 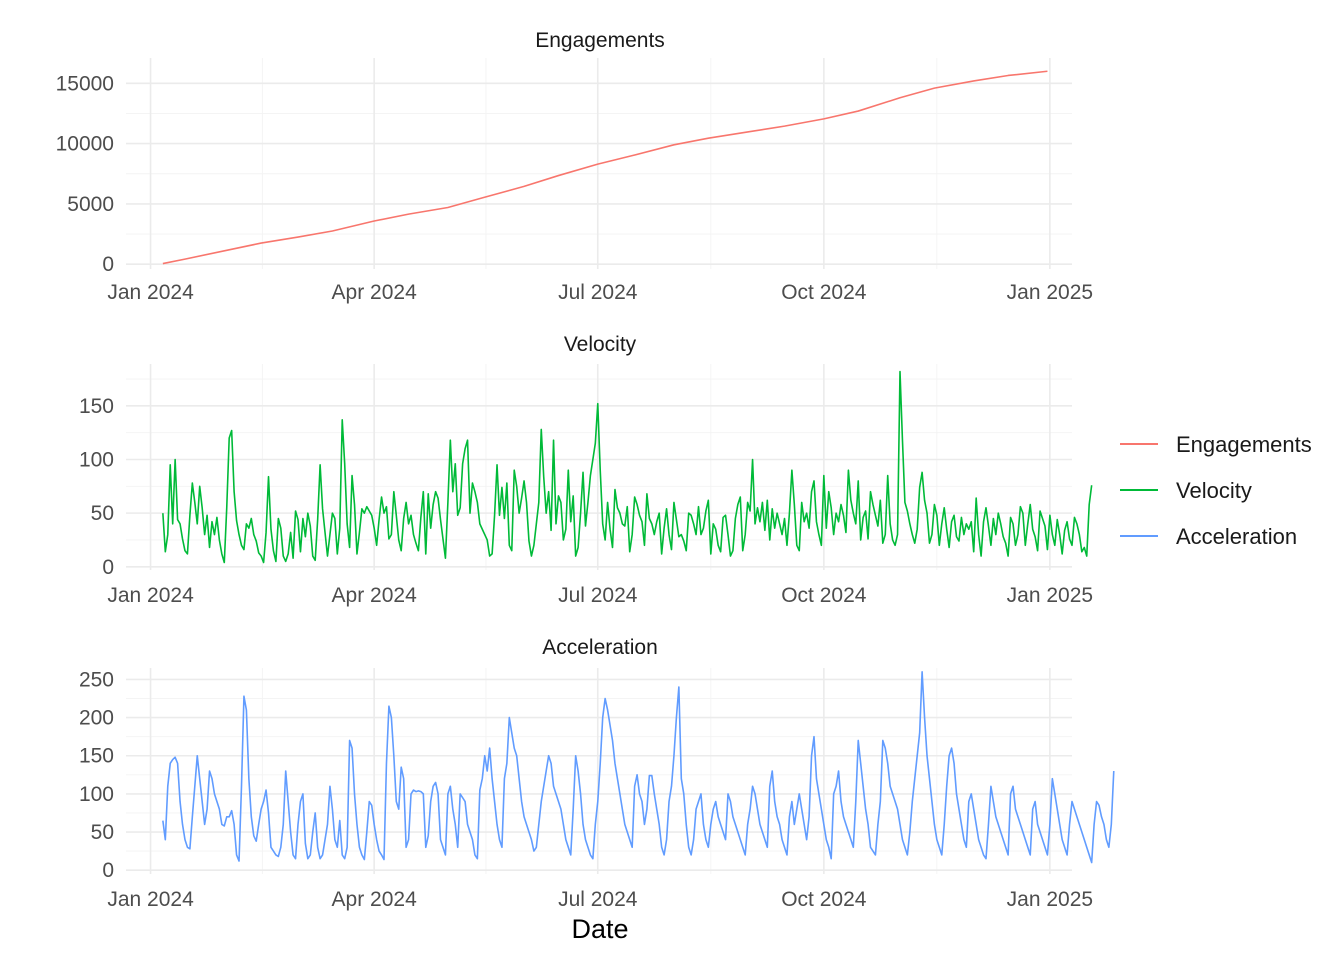 I want to click on panel-title: Velocity, so click(x=600, y=344).